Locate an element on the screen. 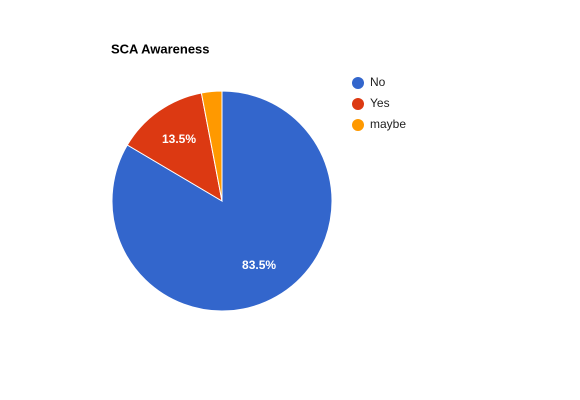 This screenshot has height=400, width=580. legend-label: Yes is located at coordinates (380, 103).